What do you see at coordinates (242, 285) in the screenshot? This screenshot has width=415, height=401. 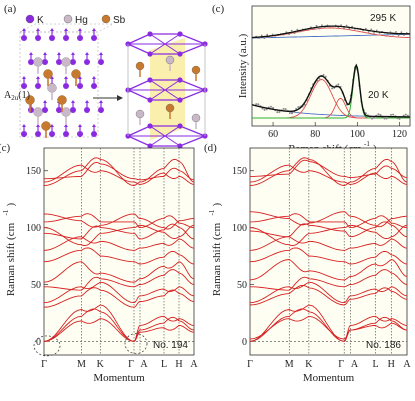 I see `y-tick-label: 50` at bounding box center [242, 285].